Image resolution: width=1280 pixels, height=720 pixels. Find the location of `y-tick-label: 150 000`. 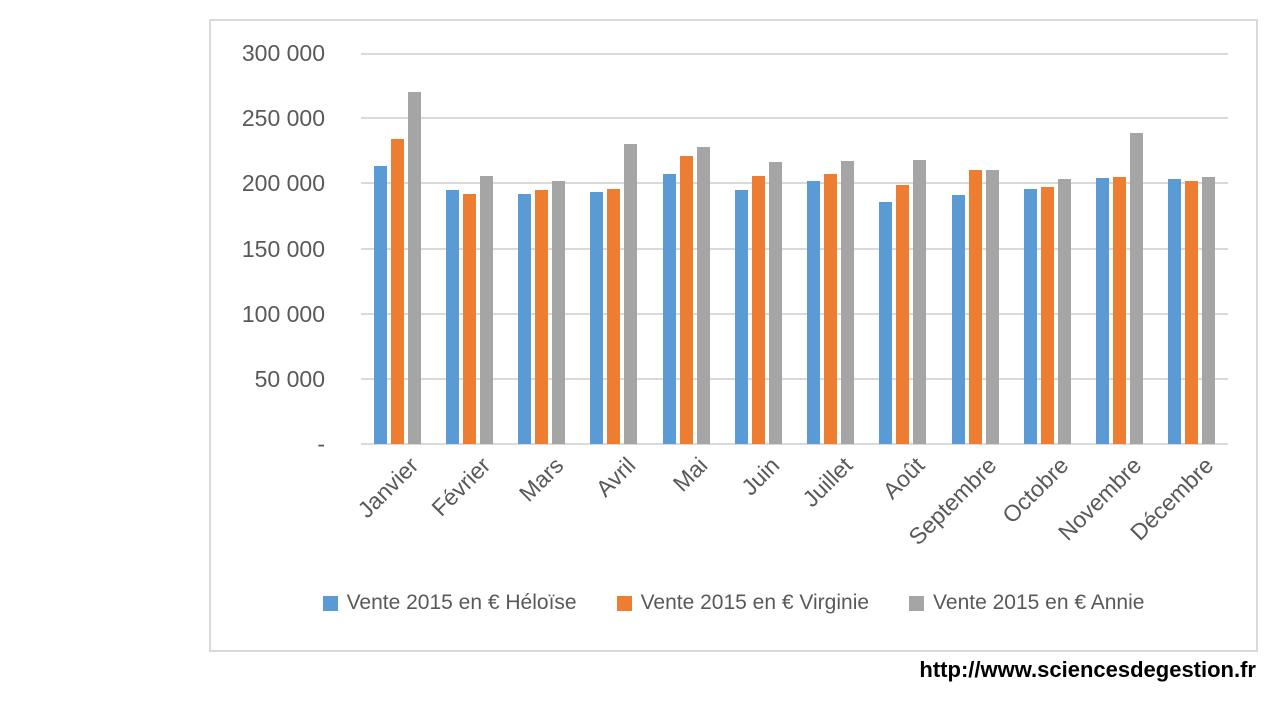

y-tick-label: 150 000 is located at coordinates (283, 249).